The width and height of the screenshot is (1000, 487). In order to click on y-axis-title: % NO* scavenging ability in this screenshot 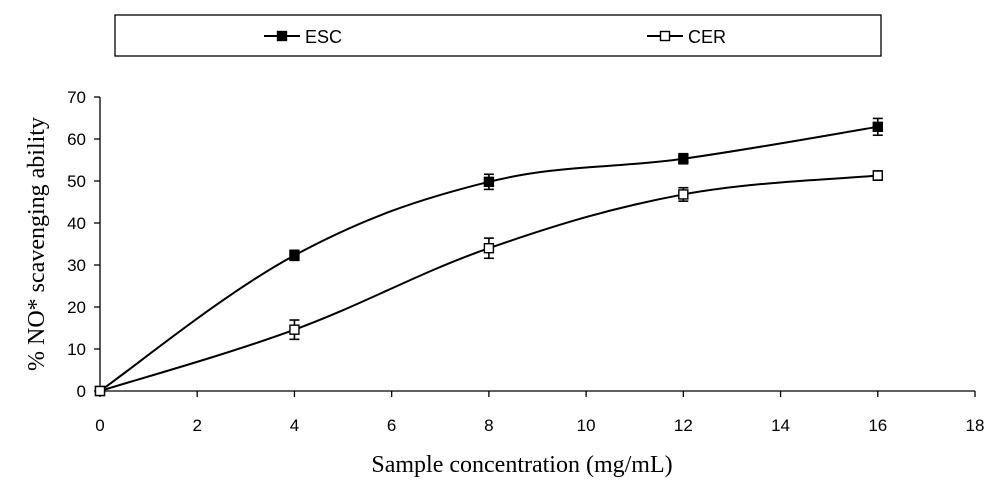, I will do `click(37, 244)`.